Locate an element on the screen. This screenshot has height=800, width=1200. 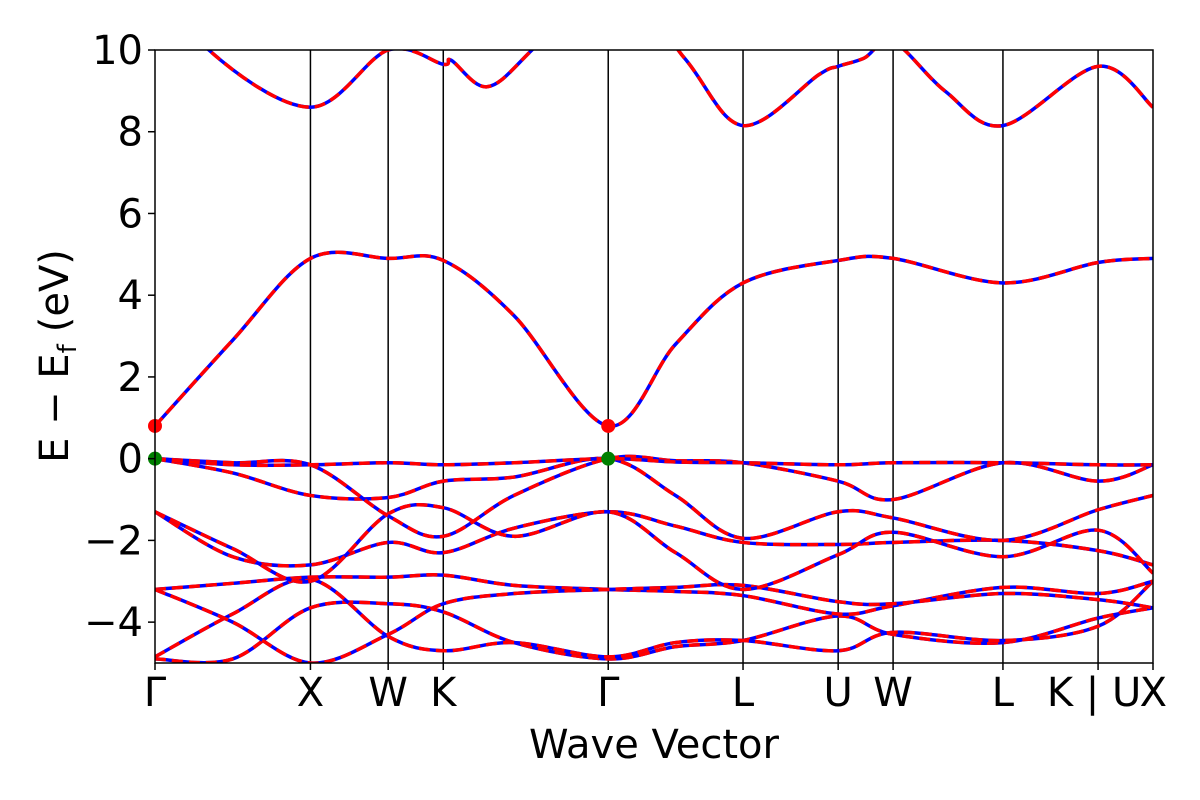
y-tick-label: 2 is located at coordinates (130, 378).